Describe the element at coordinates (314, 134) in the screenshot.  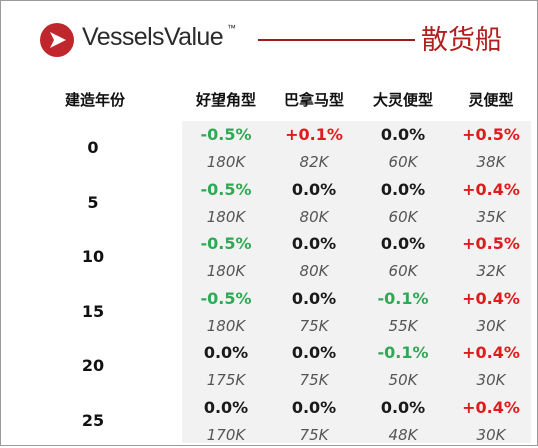
I see `change-panamax: +0.1%` at that location.